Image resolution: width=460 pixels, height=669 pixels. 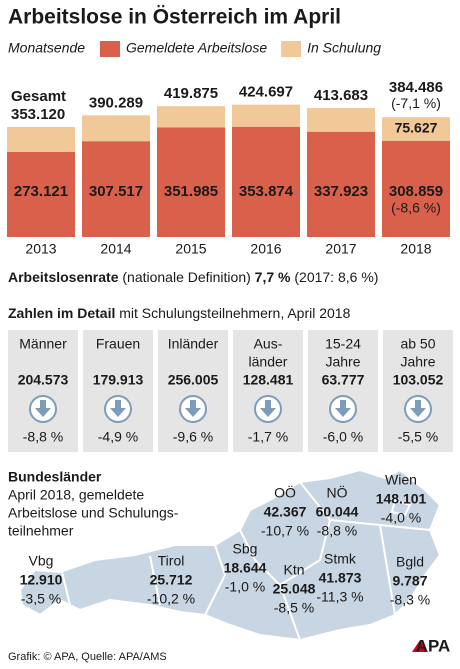 I want to click on state-change: -8,3 %, so click(x=410, y=600).